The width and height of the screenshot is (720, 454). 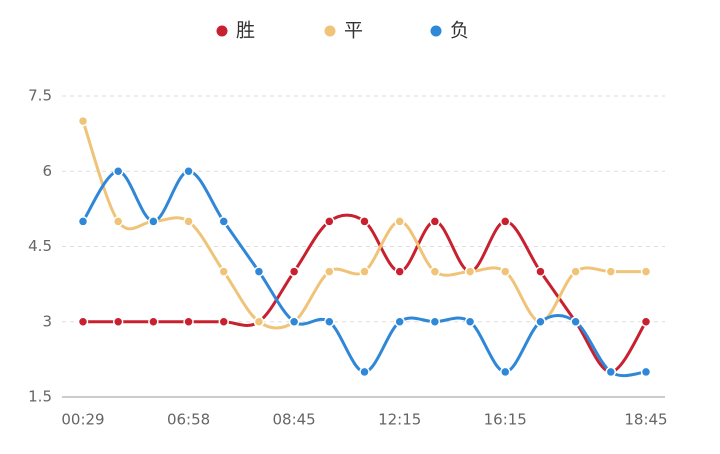 I want to click on y-tick-label: 3, so click(x=47, y=321).